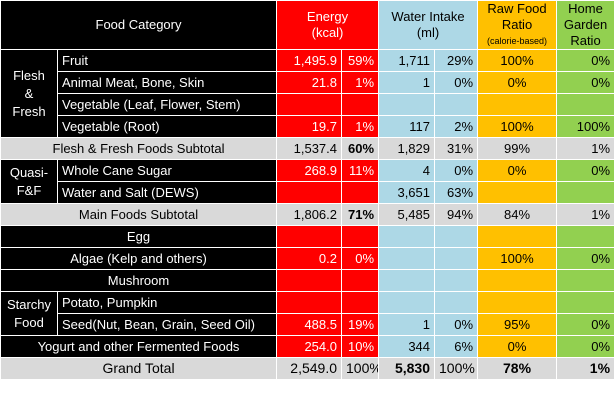 This screenshot has width=616, height=404. I want to click on raw-ratio: 99%, so click(517, 148).